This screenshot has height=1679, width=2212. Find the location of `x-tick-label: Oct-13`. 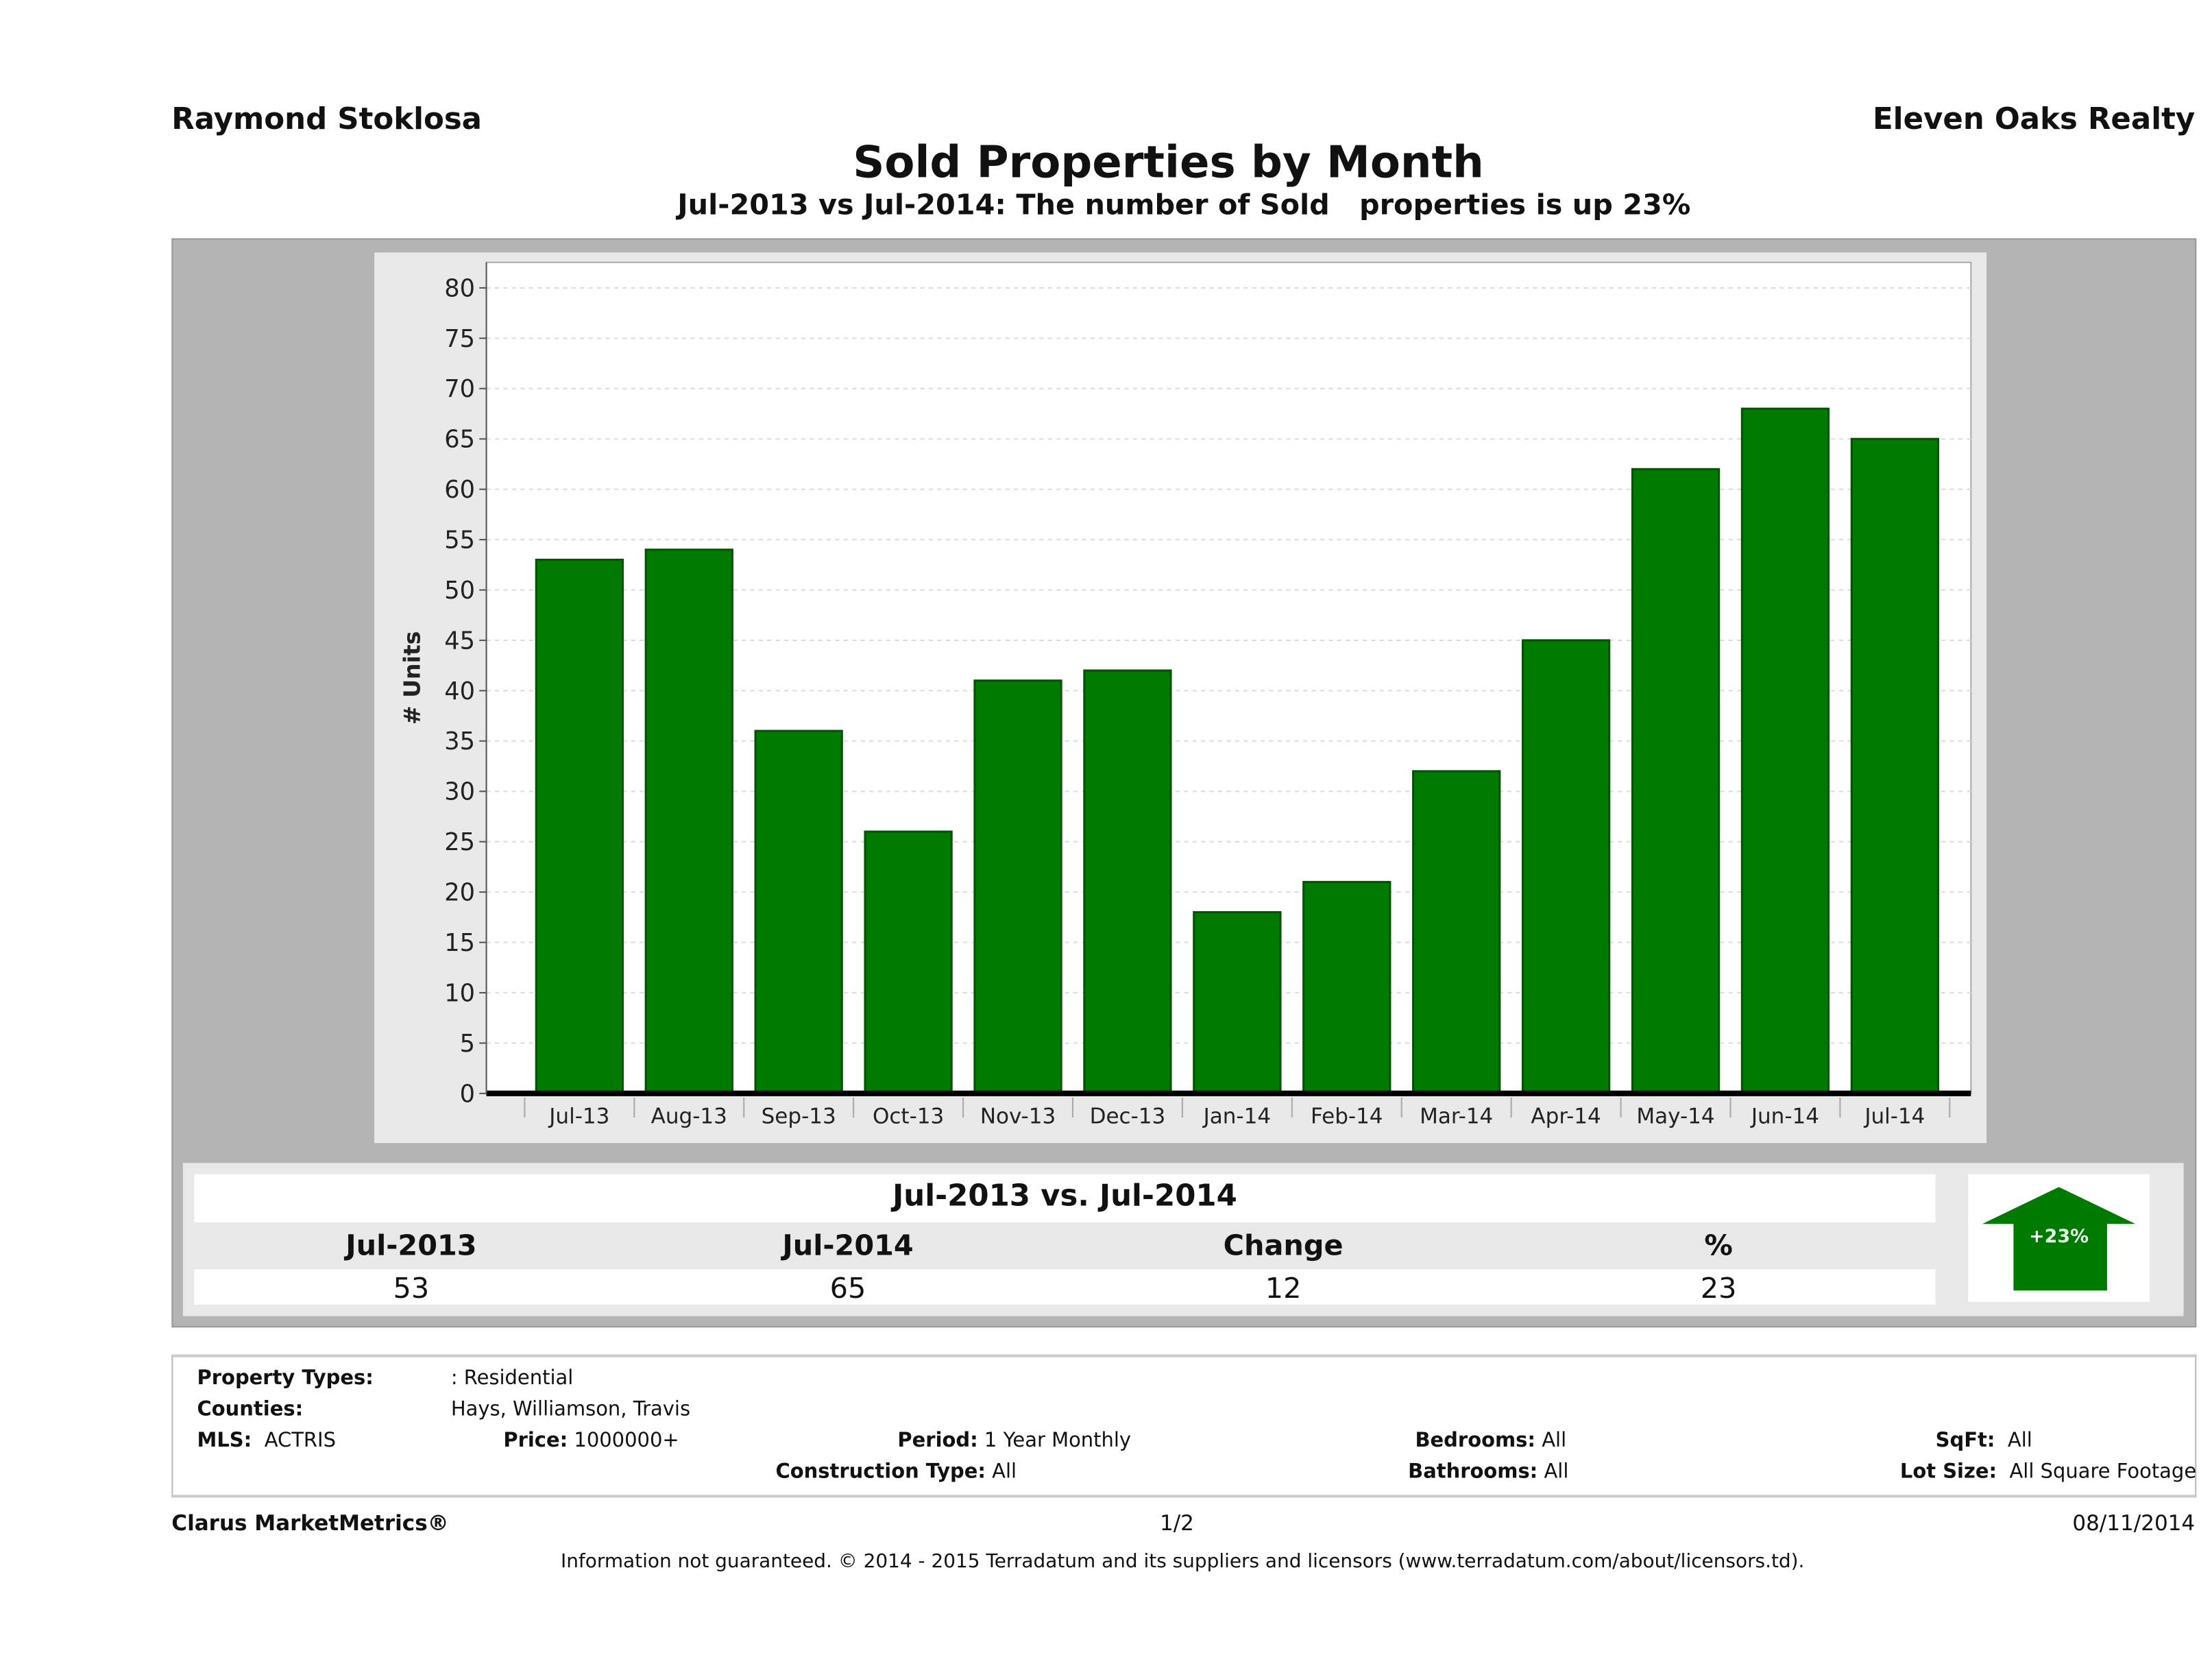

x-tick-label: Oct-13 is located at coordinates (908, 1116).